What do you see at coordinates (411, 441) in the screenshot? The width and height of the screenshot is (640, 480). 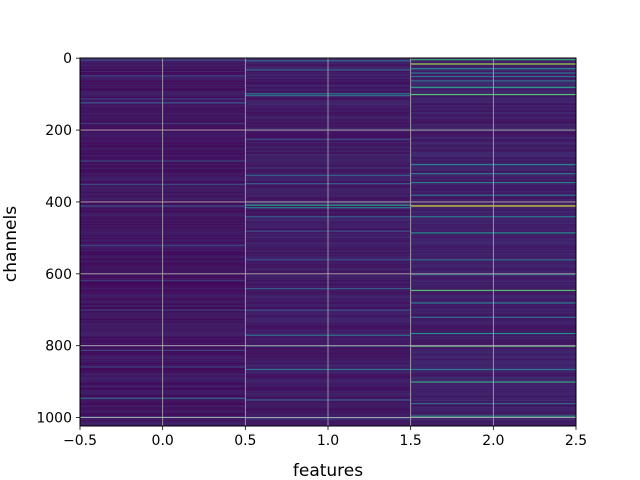 I see `x-tick-label: 1.5` at bounding box center [411, 441].